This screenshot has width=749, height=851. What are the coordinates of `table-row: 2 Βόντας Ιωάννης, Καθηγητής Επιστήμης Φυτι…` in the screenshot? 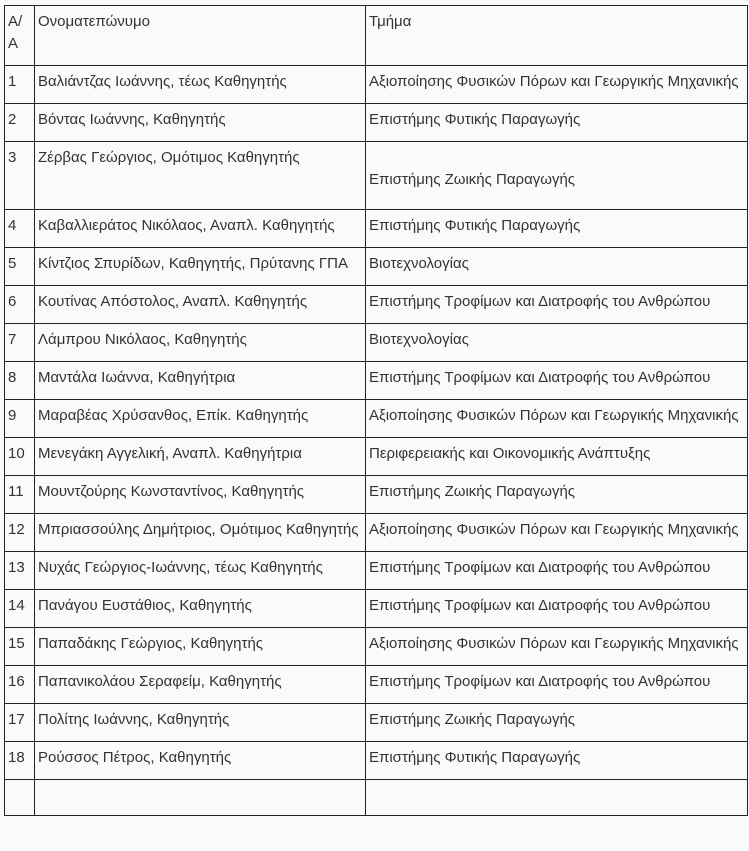 It's located at (376, 122).